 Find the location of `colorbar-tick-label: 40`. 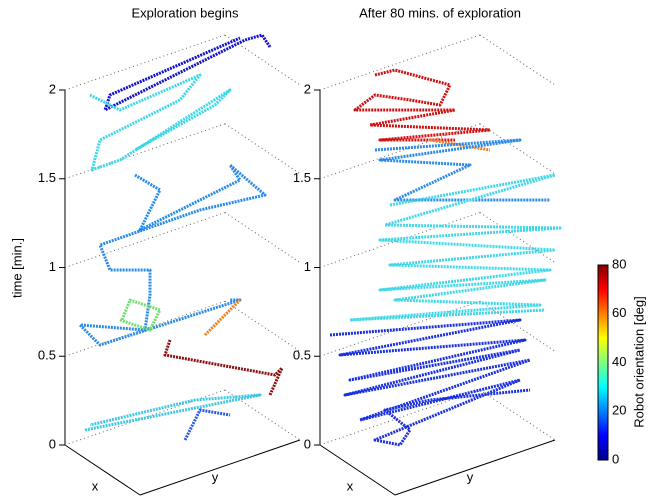

colorbar-tick-label: 40 is located at coordinates (619, 361).